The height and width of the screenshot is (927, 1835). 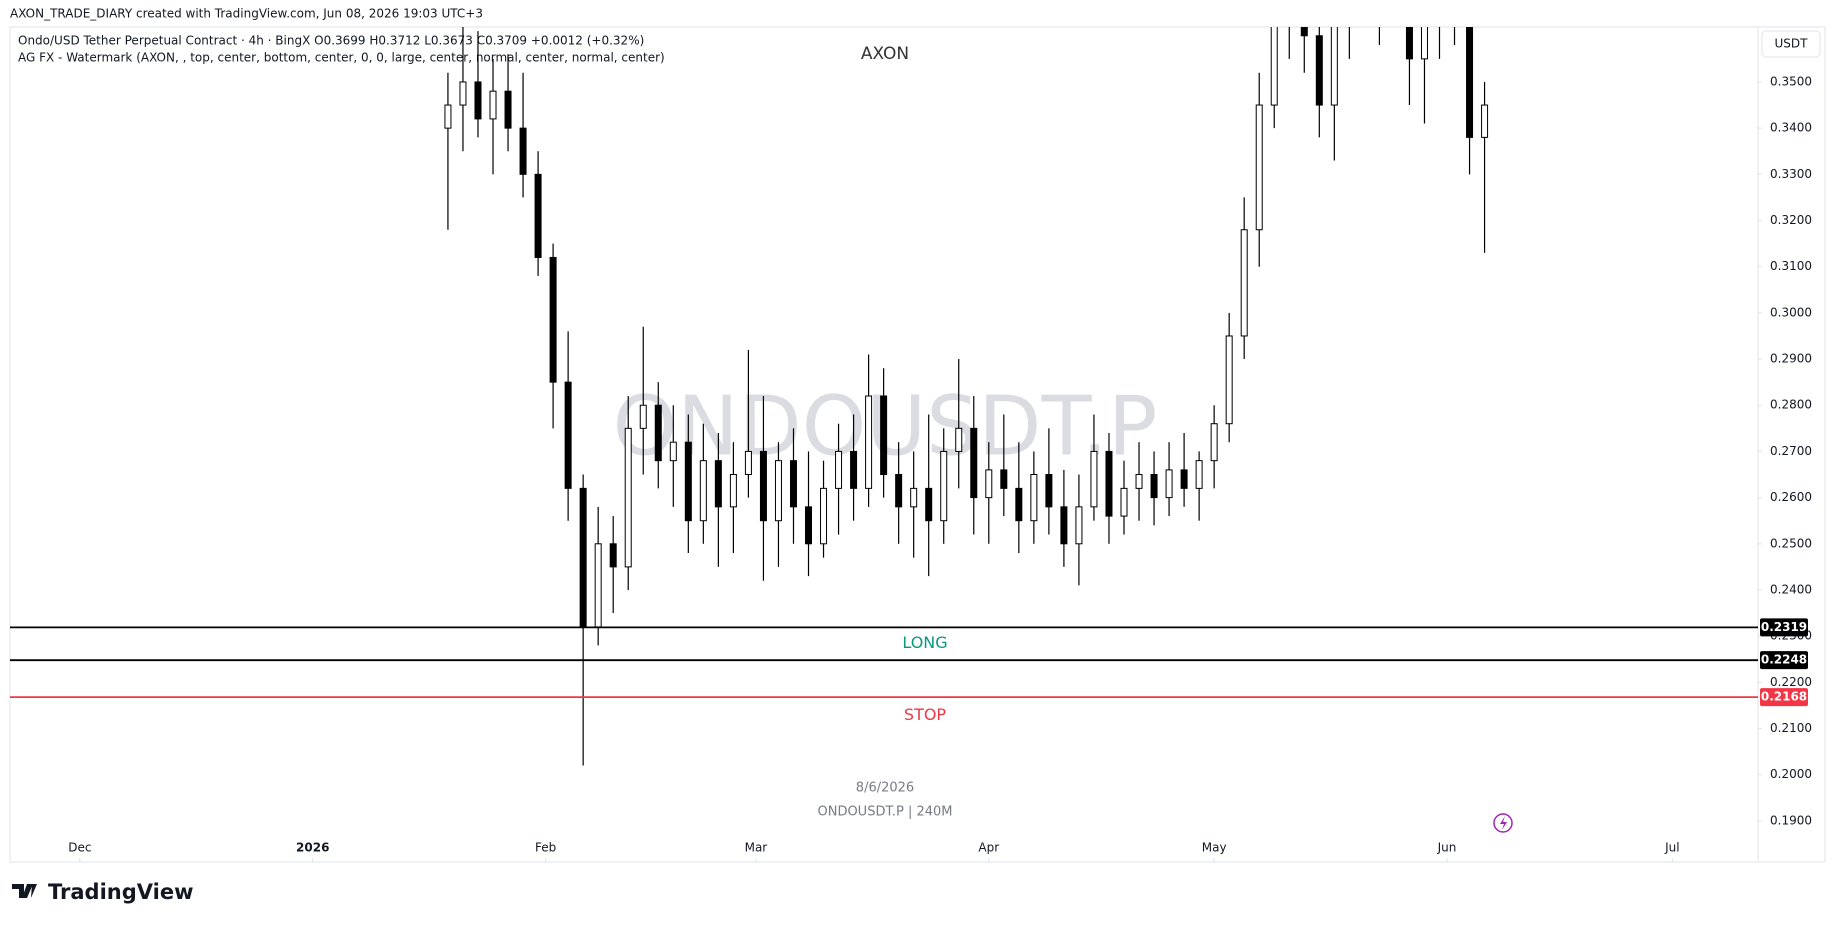 I want to click on currency-button, so click(x=1791, y=44).